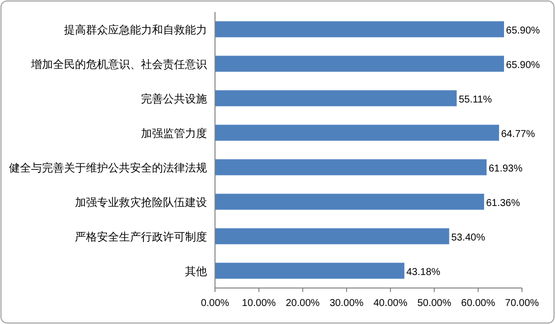  Describe the element at coordinates (475, 100) in the screenshot. I see `data-label: 55.11%` at that location.